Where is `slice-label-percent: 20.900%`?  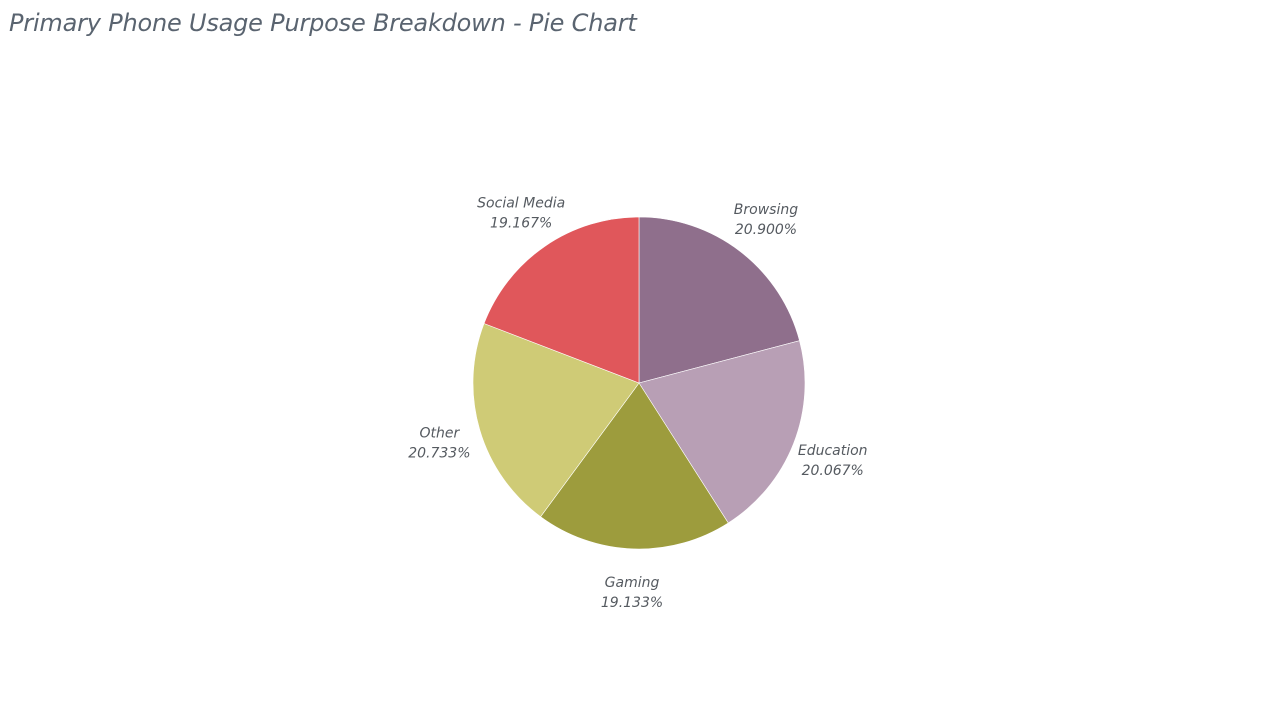
slice-label-percent: 20.900% is located at coordinates (766, 230).